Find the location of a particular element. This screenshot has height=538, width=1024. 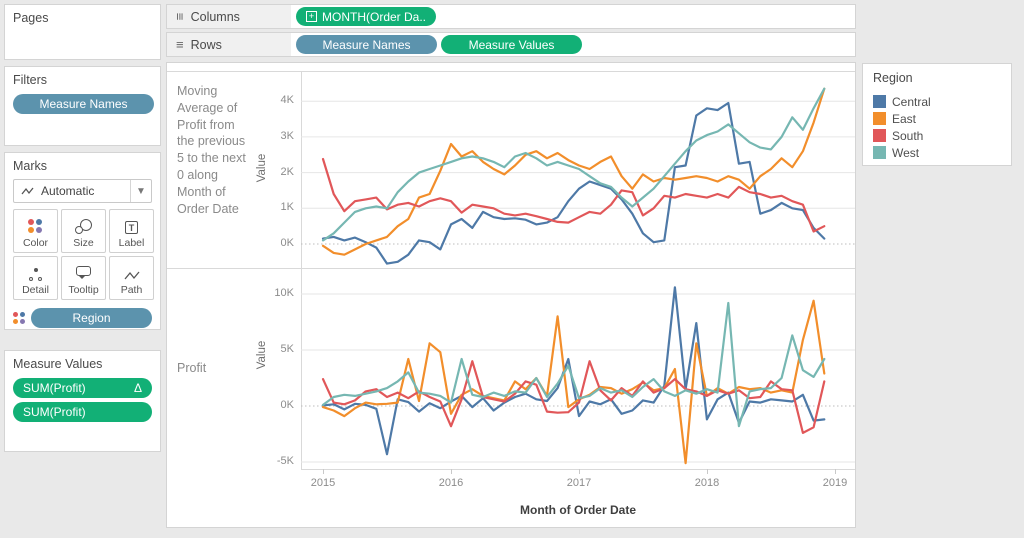

label-button: T Label is located at coordinates (131, 231).